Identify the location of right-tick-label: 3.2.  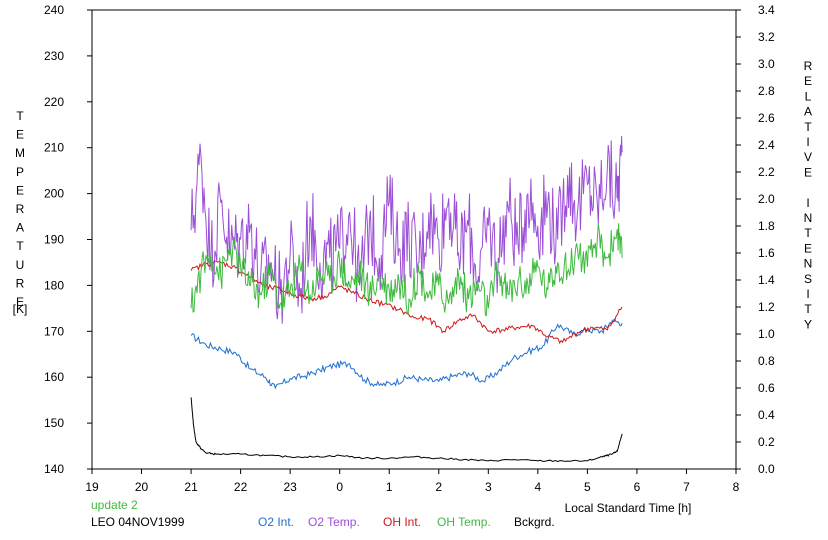
(766, 37).